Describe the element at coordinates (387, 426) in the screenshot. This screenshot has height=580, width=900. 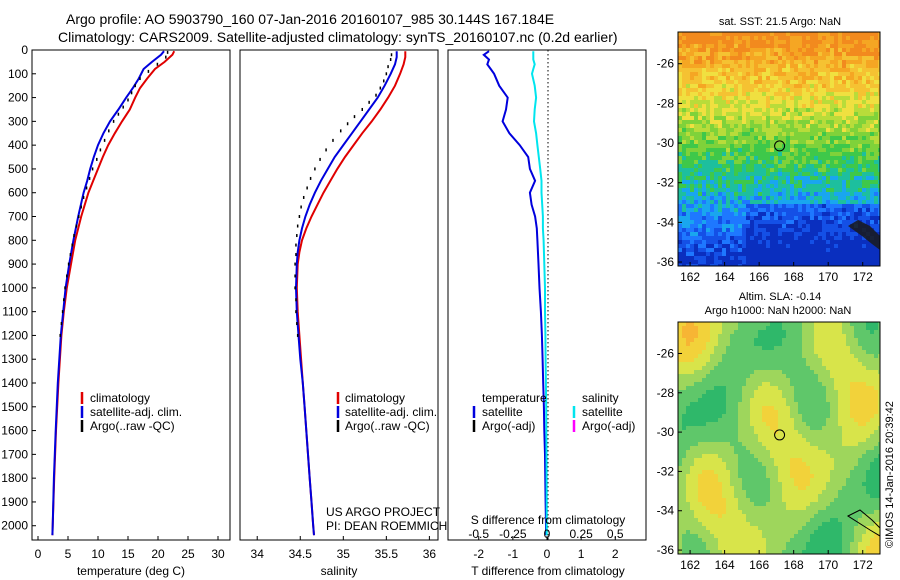
I see `legend-label-argo: Argo(..raw -QC)` at that location.